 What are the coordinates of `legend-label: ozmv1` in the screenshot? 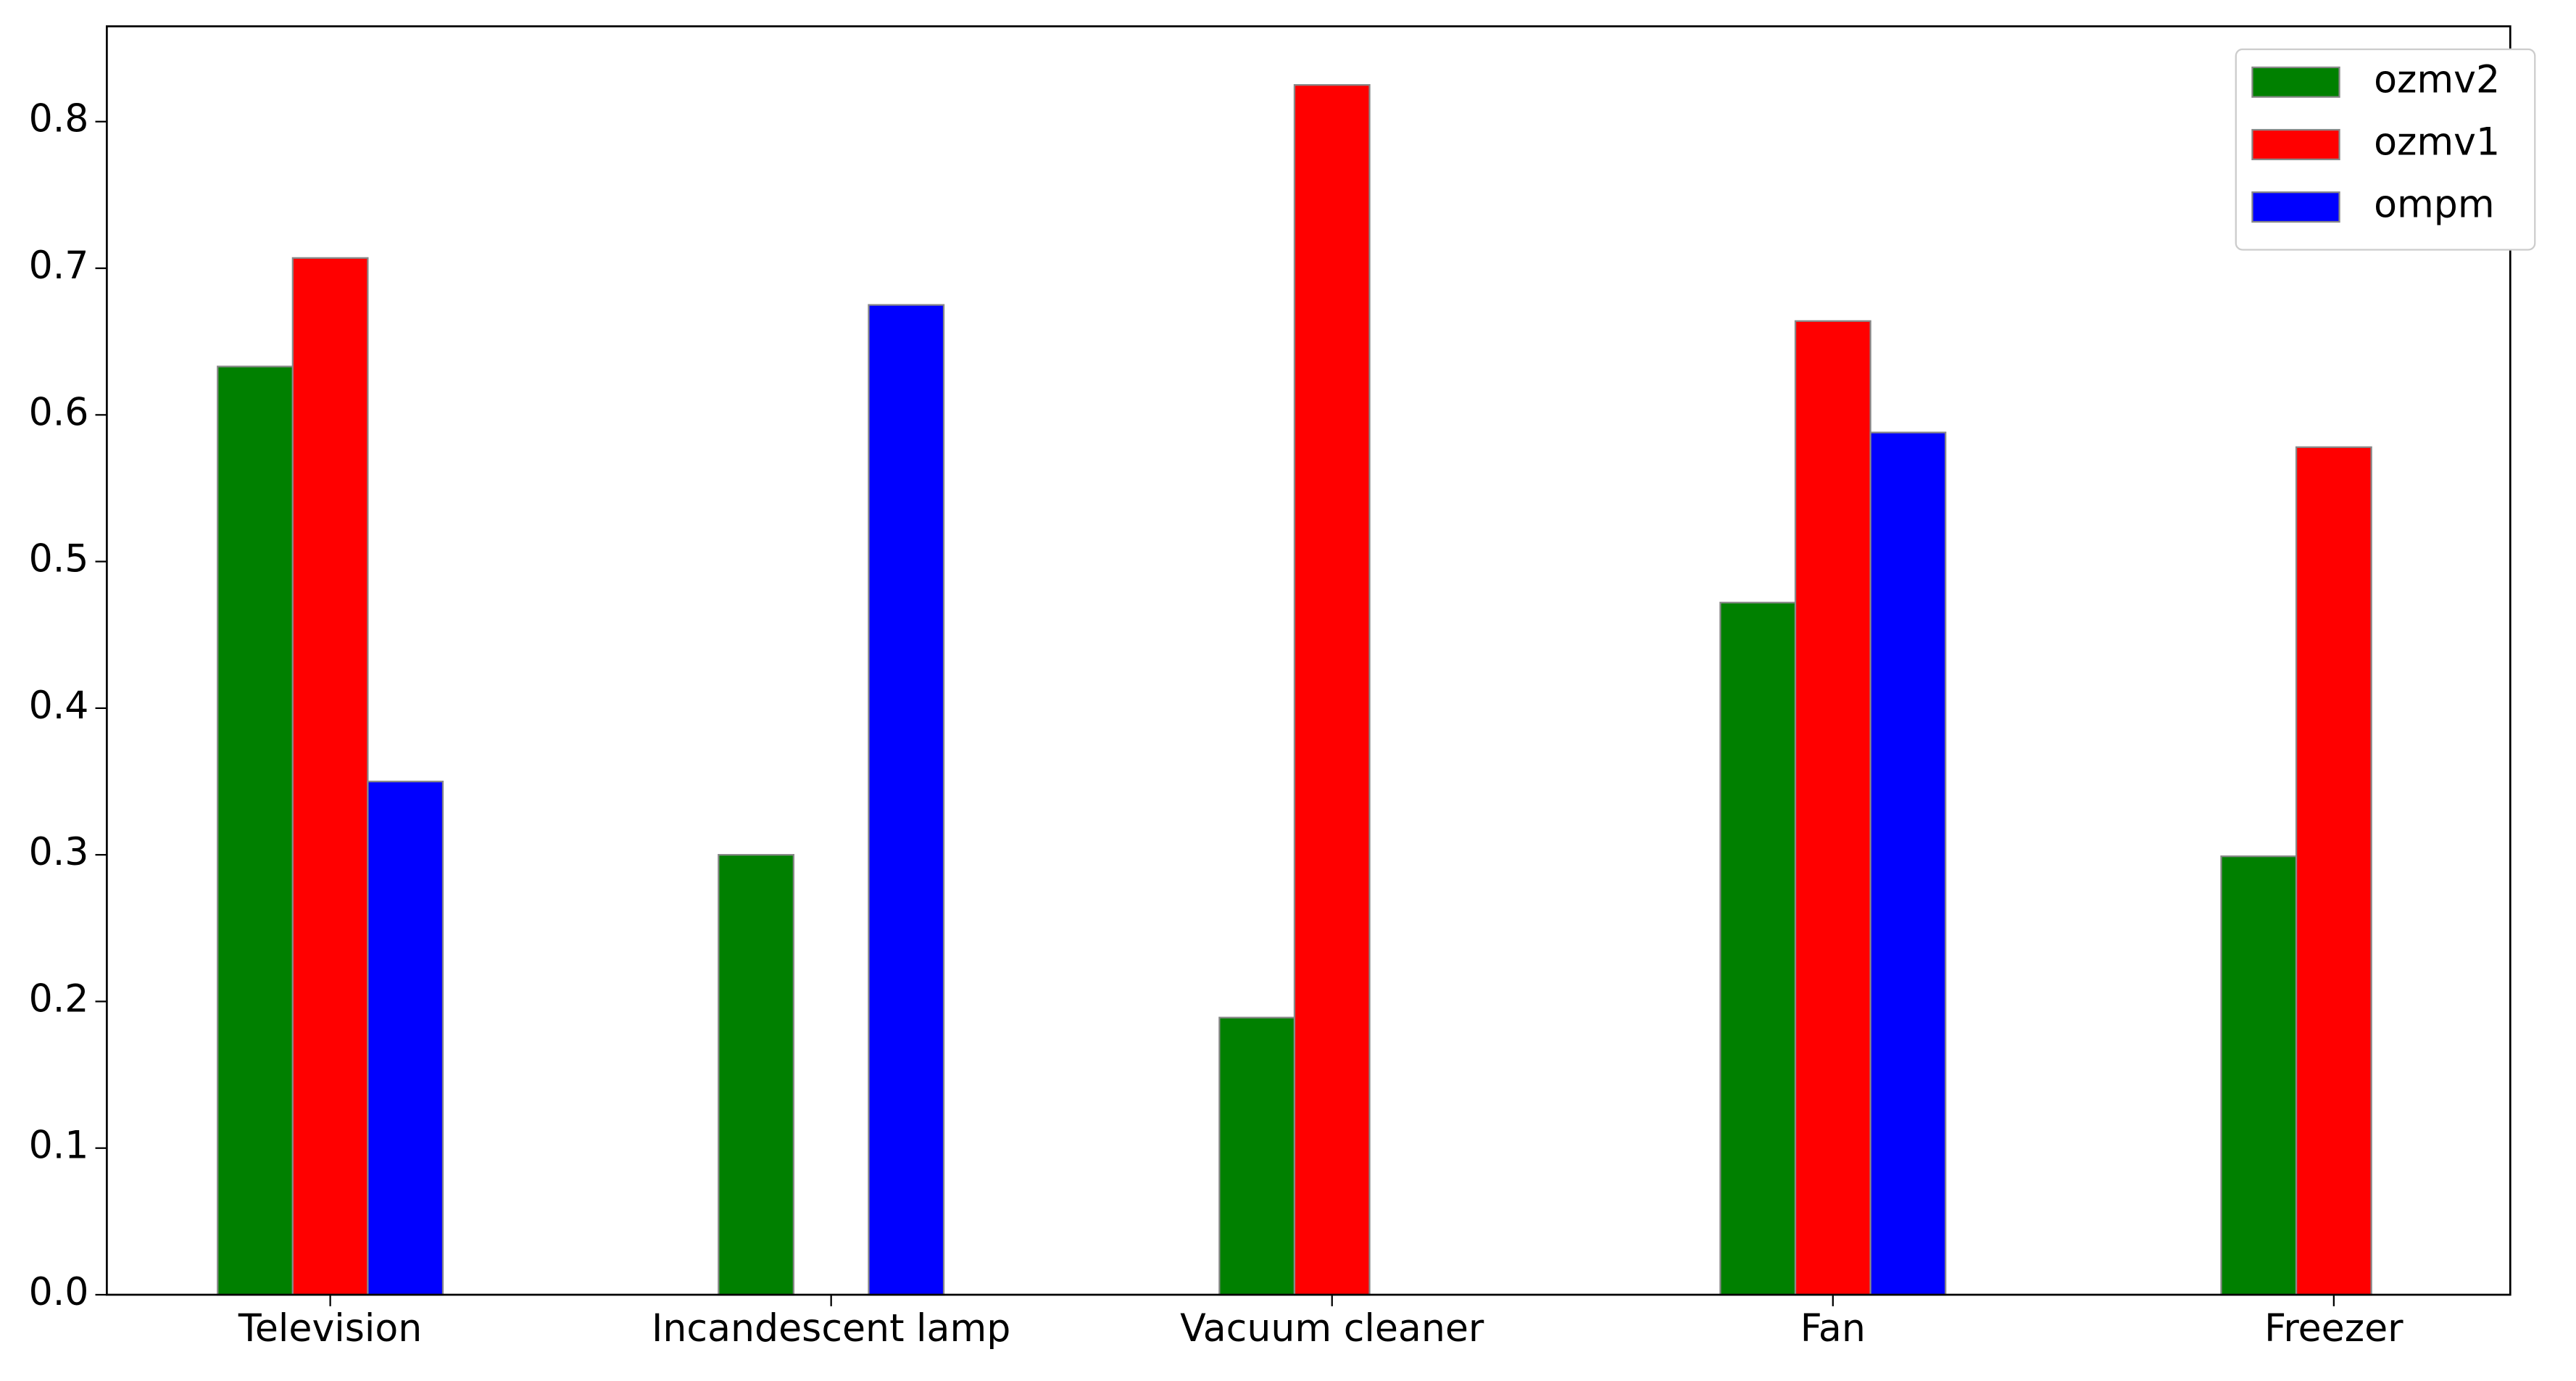 It's located at (2437, 142).